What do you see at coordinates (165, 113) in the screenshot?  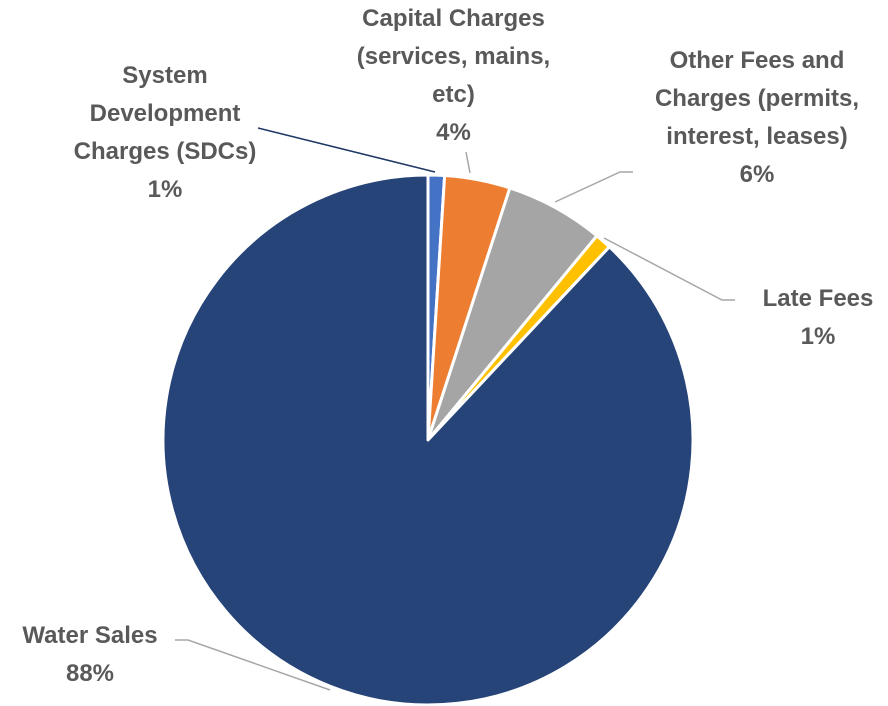 I see `category-name: System Development Charges (SDCs)` at bounding box center [165, 113].